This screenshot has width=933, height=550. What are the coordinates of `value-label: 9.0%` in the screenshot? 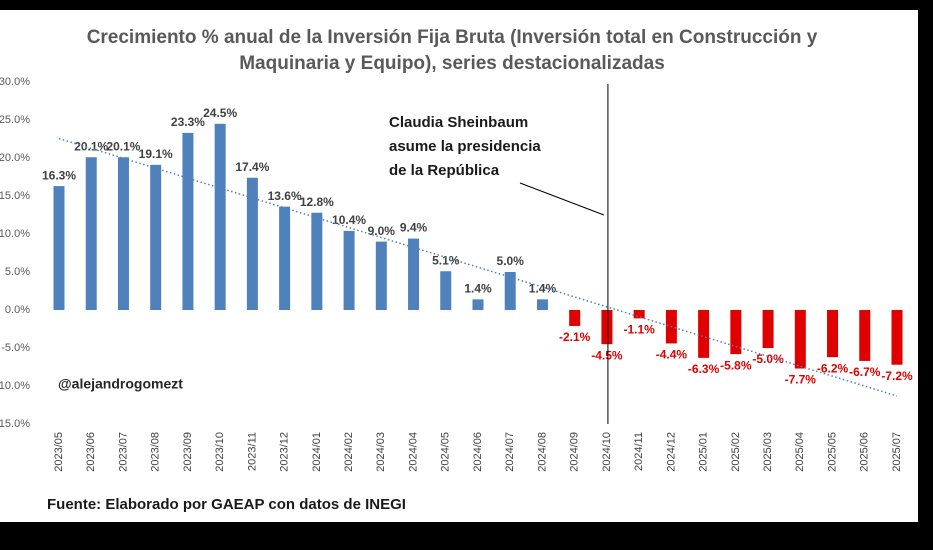 It's located at (382, 231).